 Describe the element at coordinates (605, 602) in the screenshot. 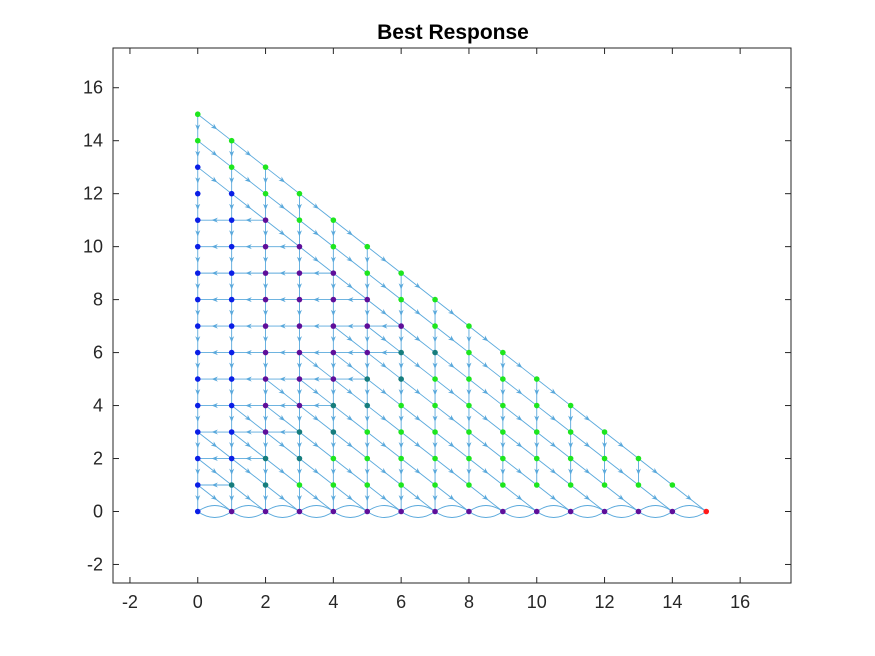

I see `x-tick-label: 12` at that location.